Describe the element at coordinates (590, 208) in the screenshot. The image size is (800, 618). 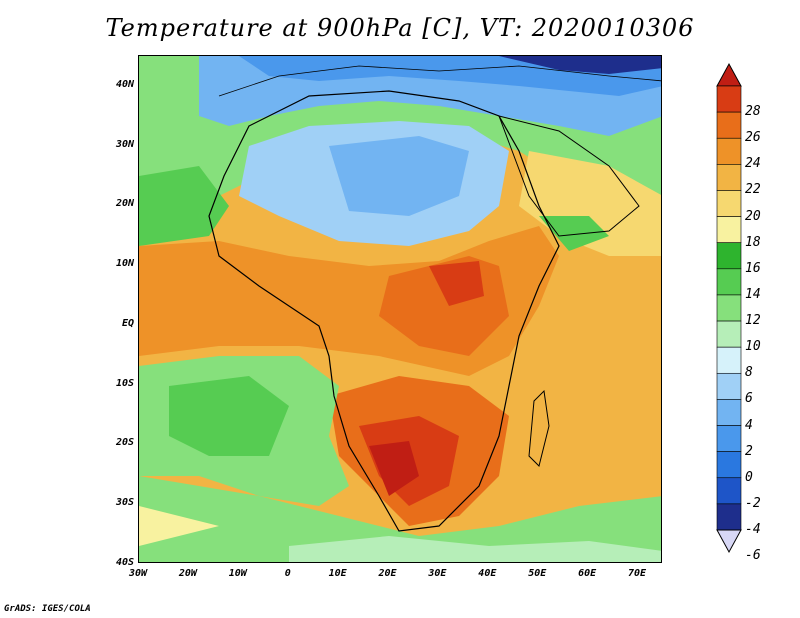
I see `field-arabia` at that location.